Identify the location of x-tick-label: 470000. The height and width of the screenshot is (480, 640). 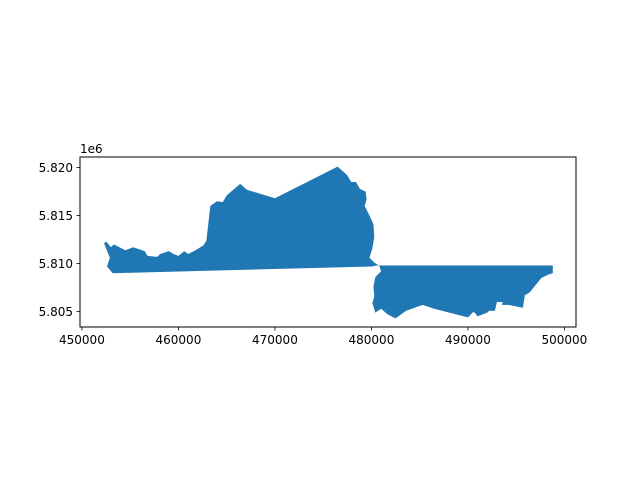
(275, 340).